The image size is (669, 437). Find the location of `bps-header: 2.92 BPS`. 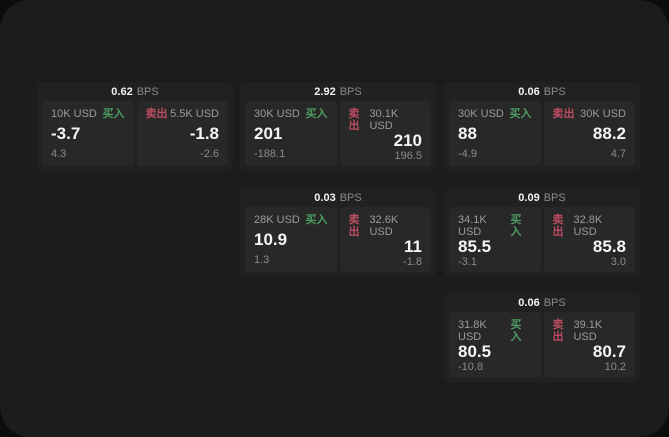

bps-header: 2.92 BPS is located at coordinates (338, 91).